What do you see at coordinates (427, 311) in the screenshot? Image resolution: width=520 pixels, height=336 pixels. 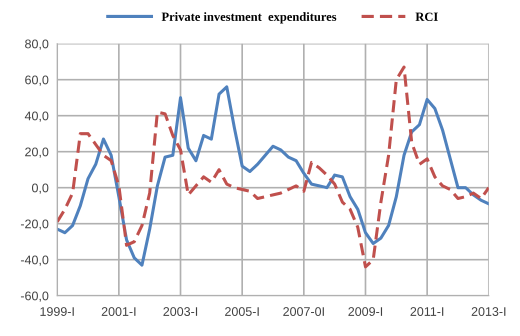 I see `x-tick-label: 2011-I` at bounding box center [427, 311].